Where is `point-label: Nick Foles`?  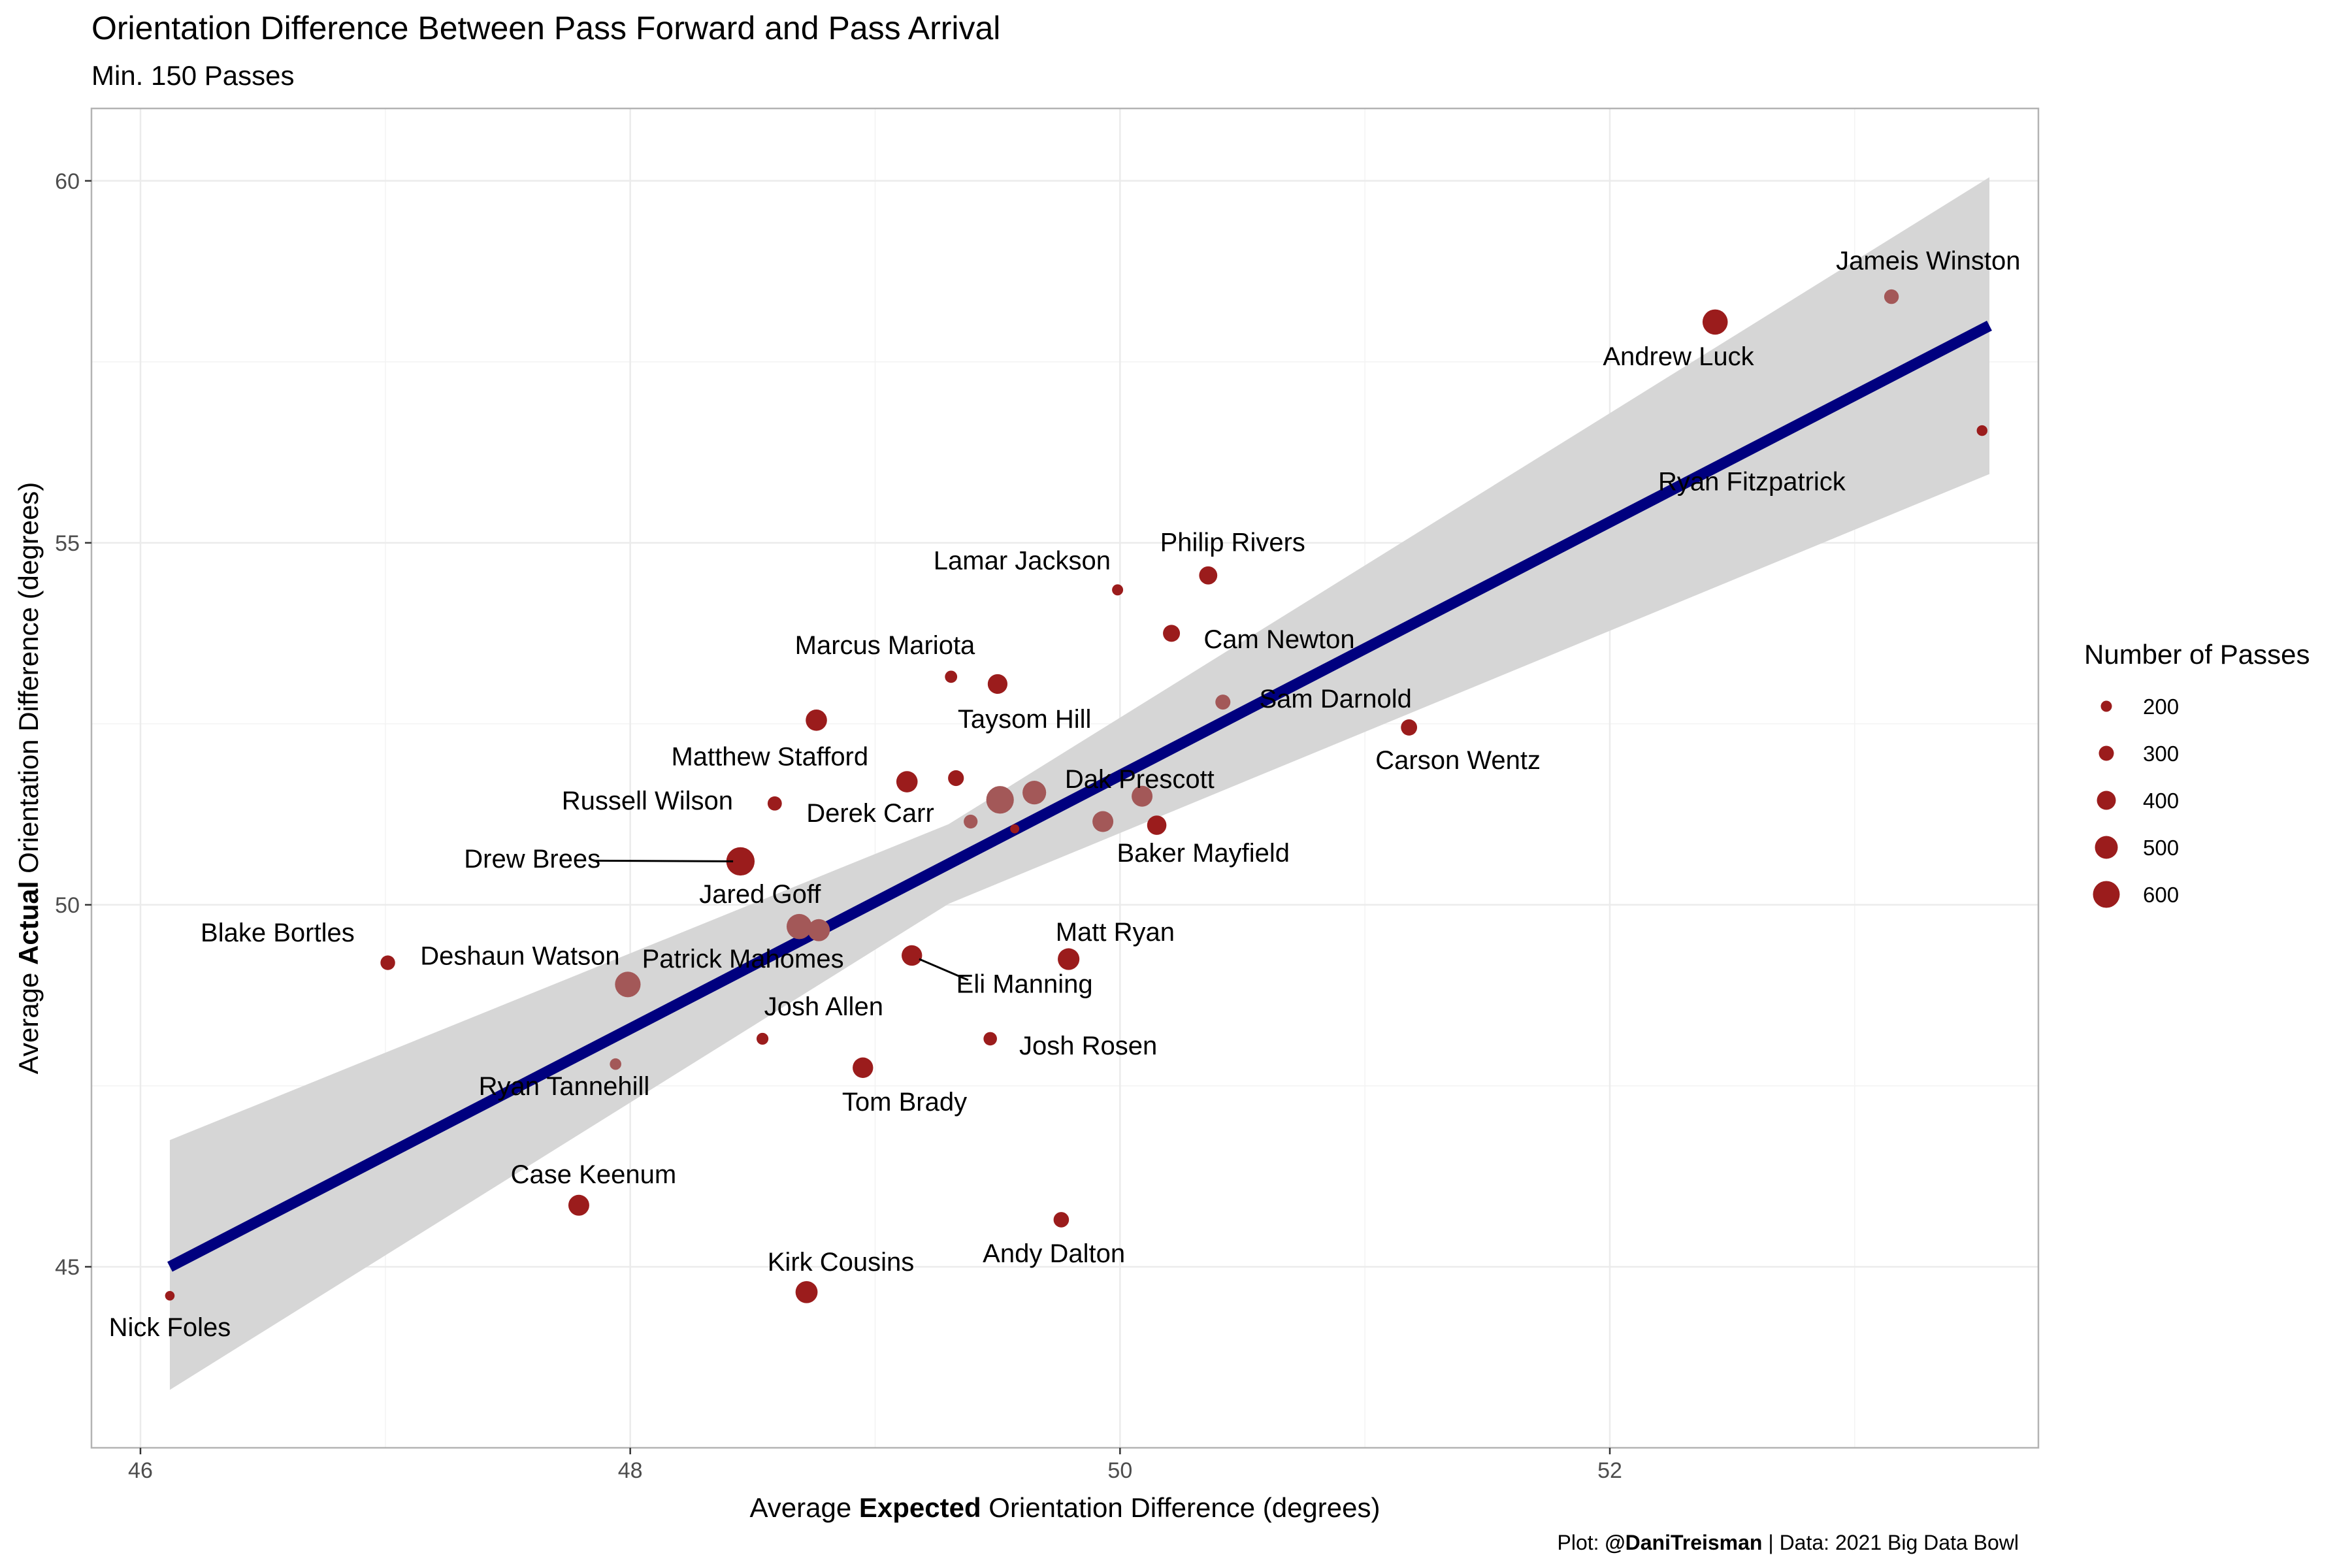 point-label: Nick Foles is located at coordinates (170, 1327).